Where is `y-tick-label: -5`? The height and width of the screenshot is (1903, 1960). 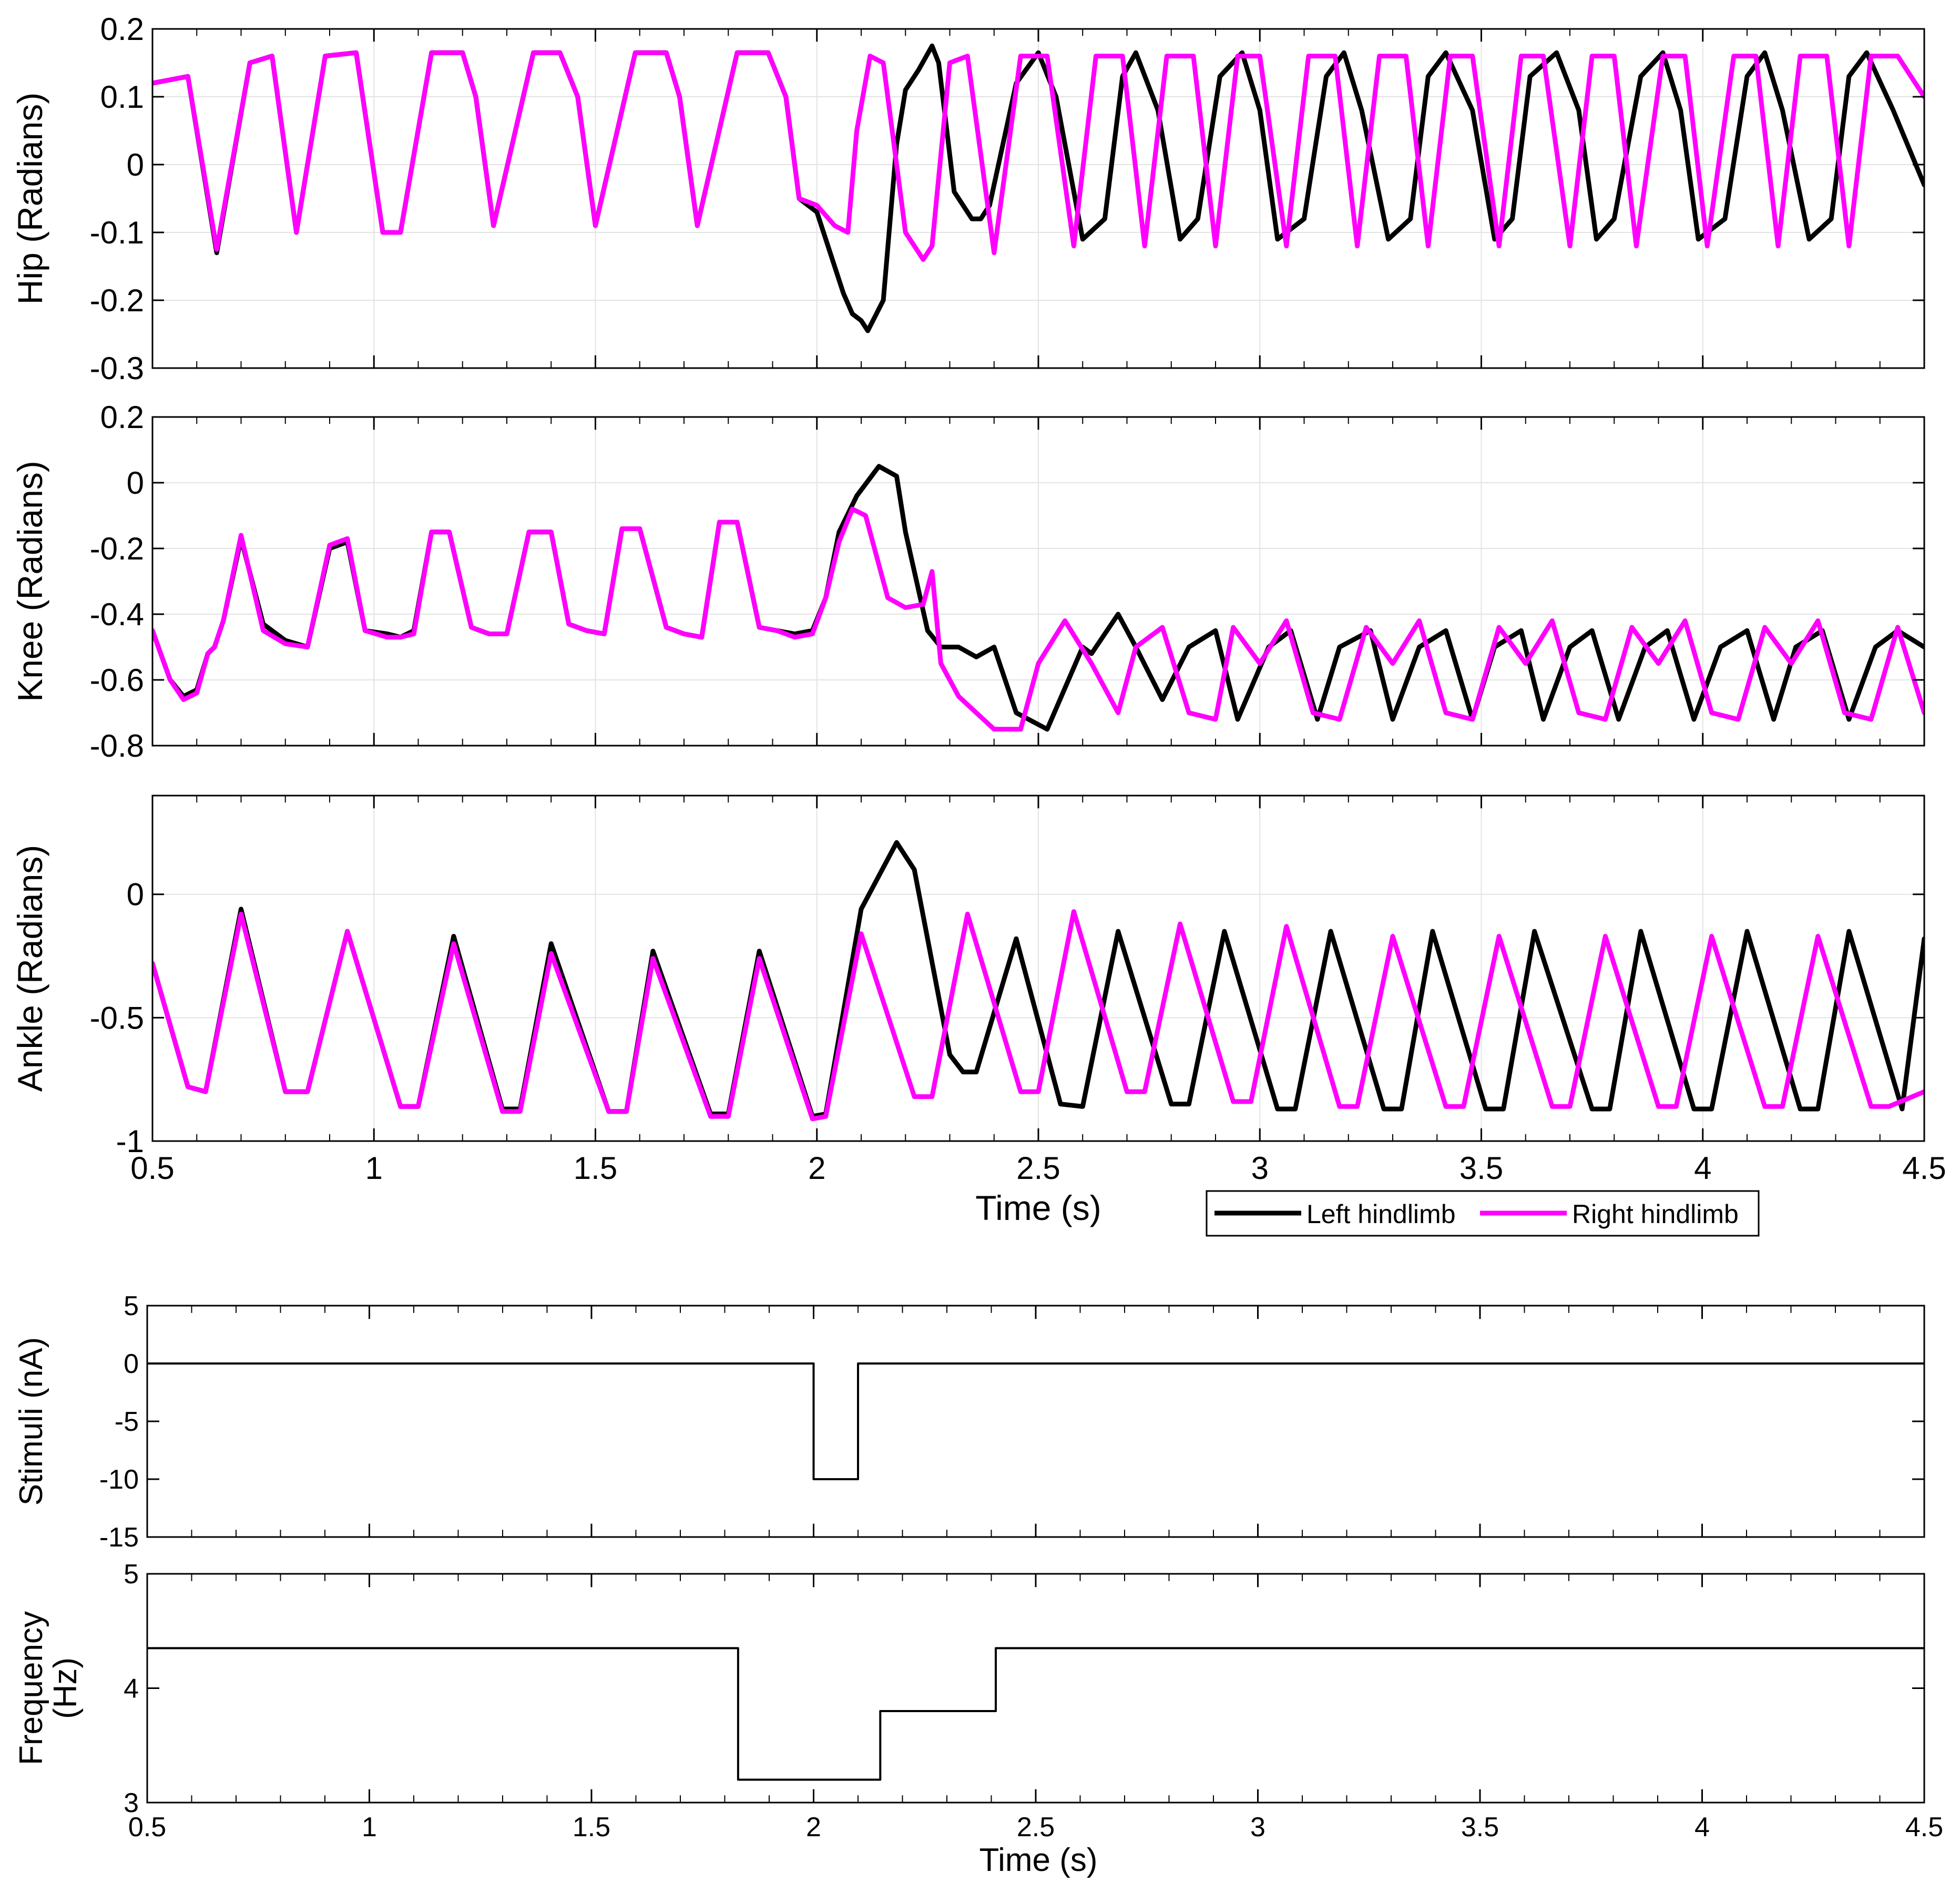
y-tick-label: -5 is located at coordinates (127, 1422).